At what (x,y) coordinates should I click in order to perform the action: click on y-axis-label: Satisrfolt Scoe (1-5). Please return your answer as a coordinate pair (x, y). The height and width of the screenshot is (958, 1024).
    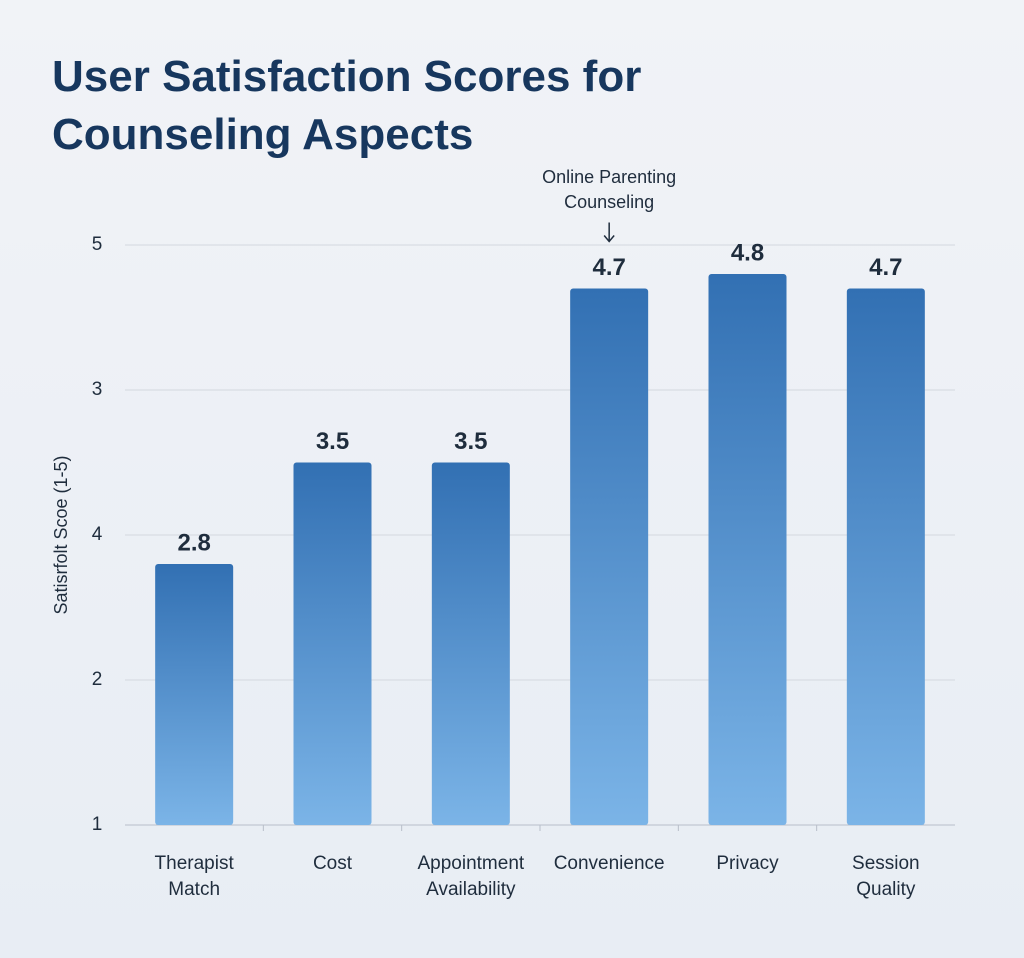
    Looking at the image, I should click on (61, 534).